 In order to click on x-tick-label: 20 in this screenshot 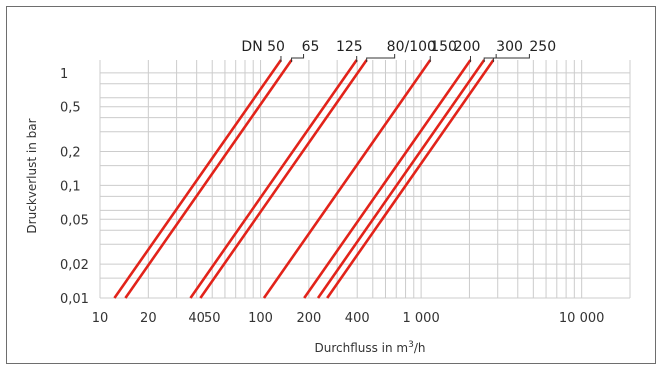, I will do `click(148, 318)`.